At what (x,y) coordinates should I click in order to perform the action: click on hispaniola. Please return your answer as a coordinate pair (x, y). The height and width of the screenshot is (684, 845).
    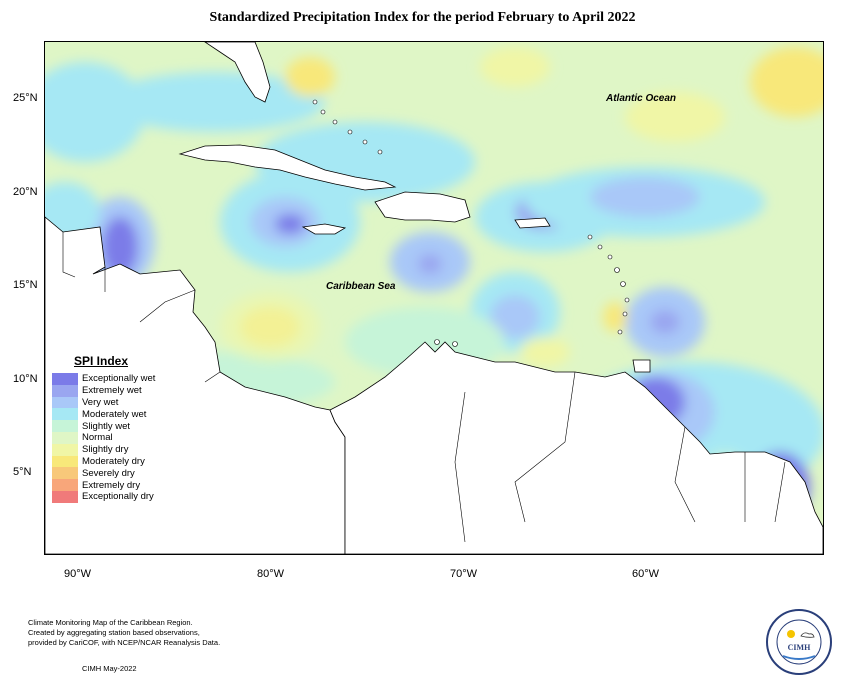
    Looking at the image, I should click on (422, 207).